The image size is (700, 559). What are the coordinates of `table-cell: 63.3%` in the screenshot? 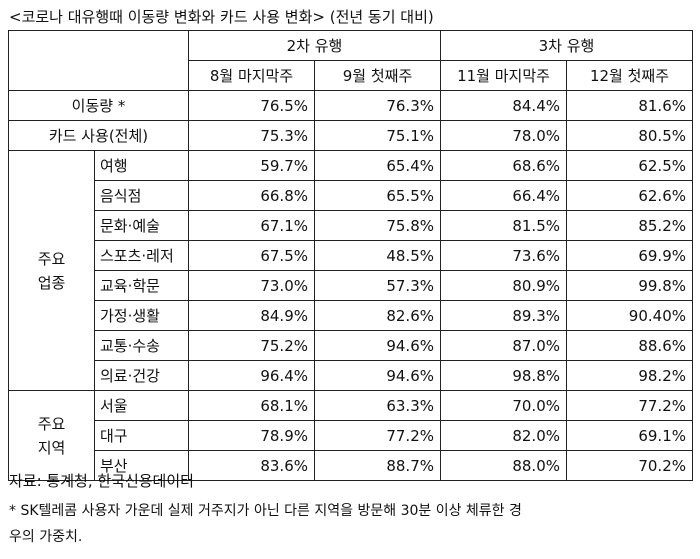 It's located at (377, 405).